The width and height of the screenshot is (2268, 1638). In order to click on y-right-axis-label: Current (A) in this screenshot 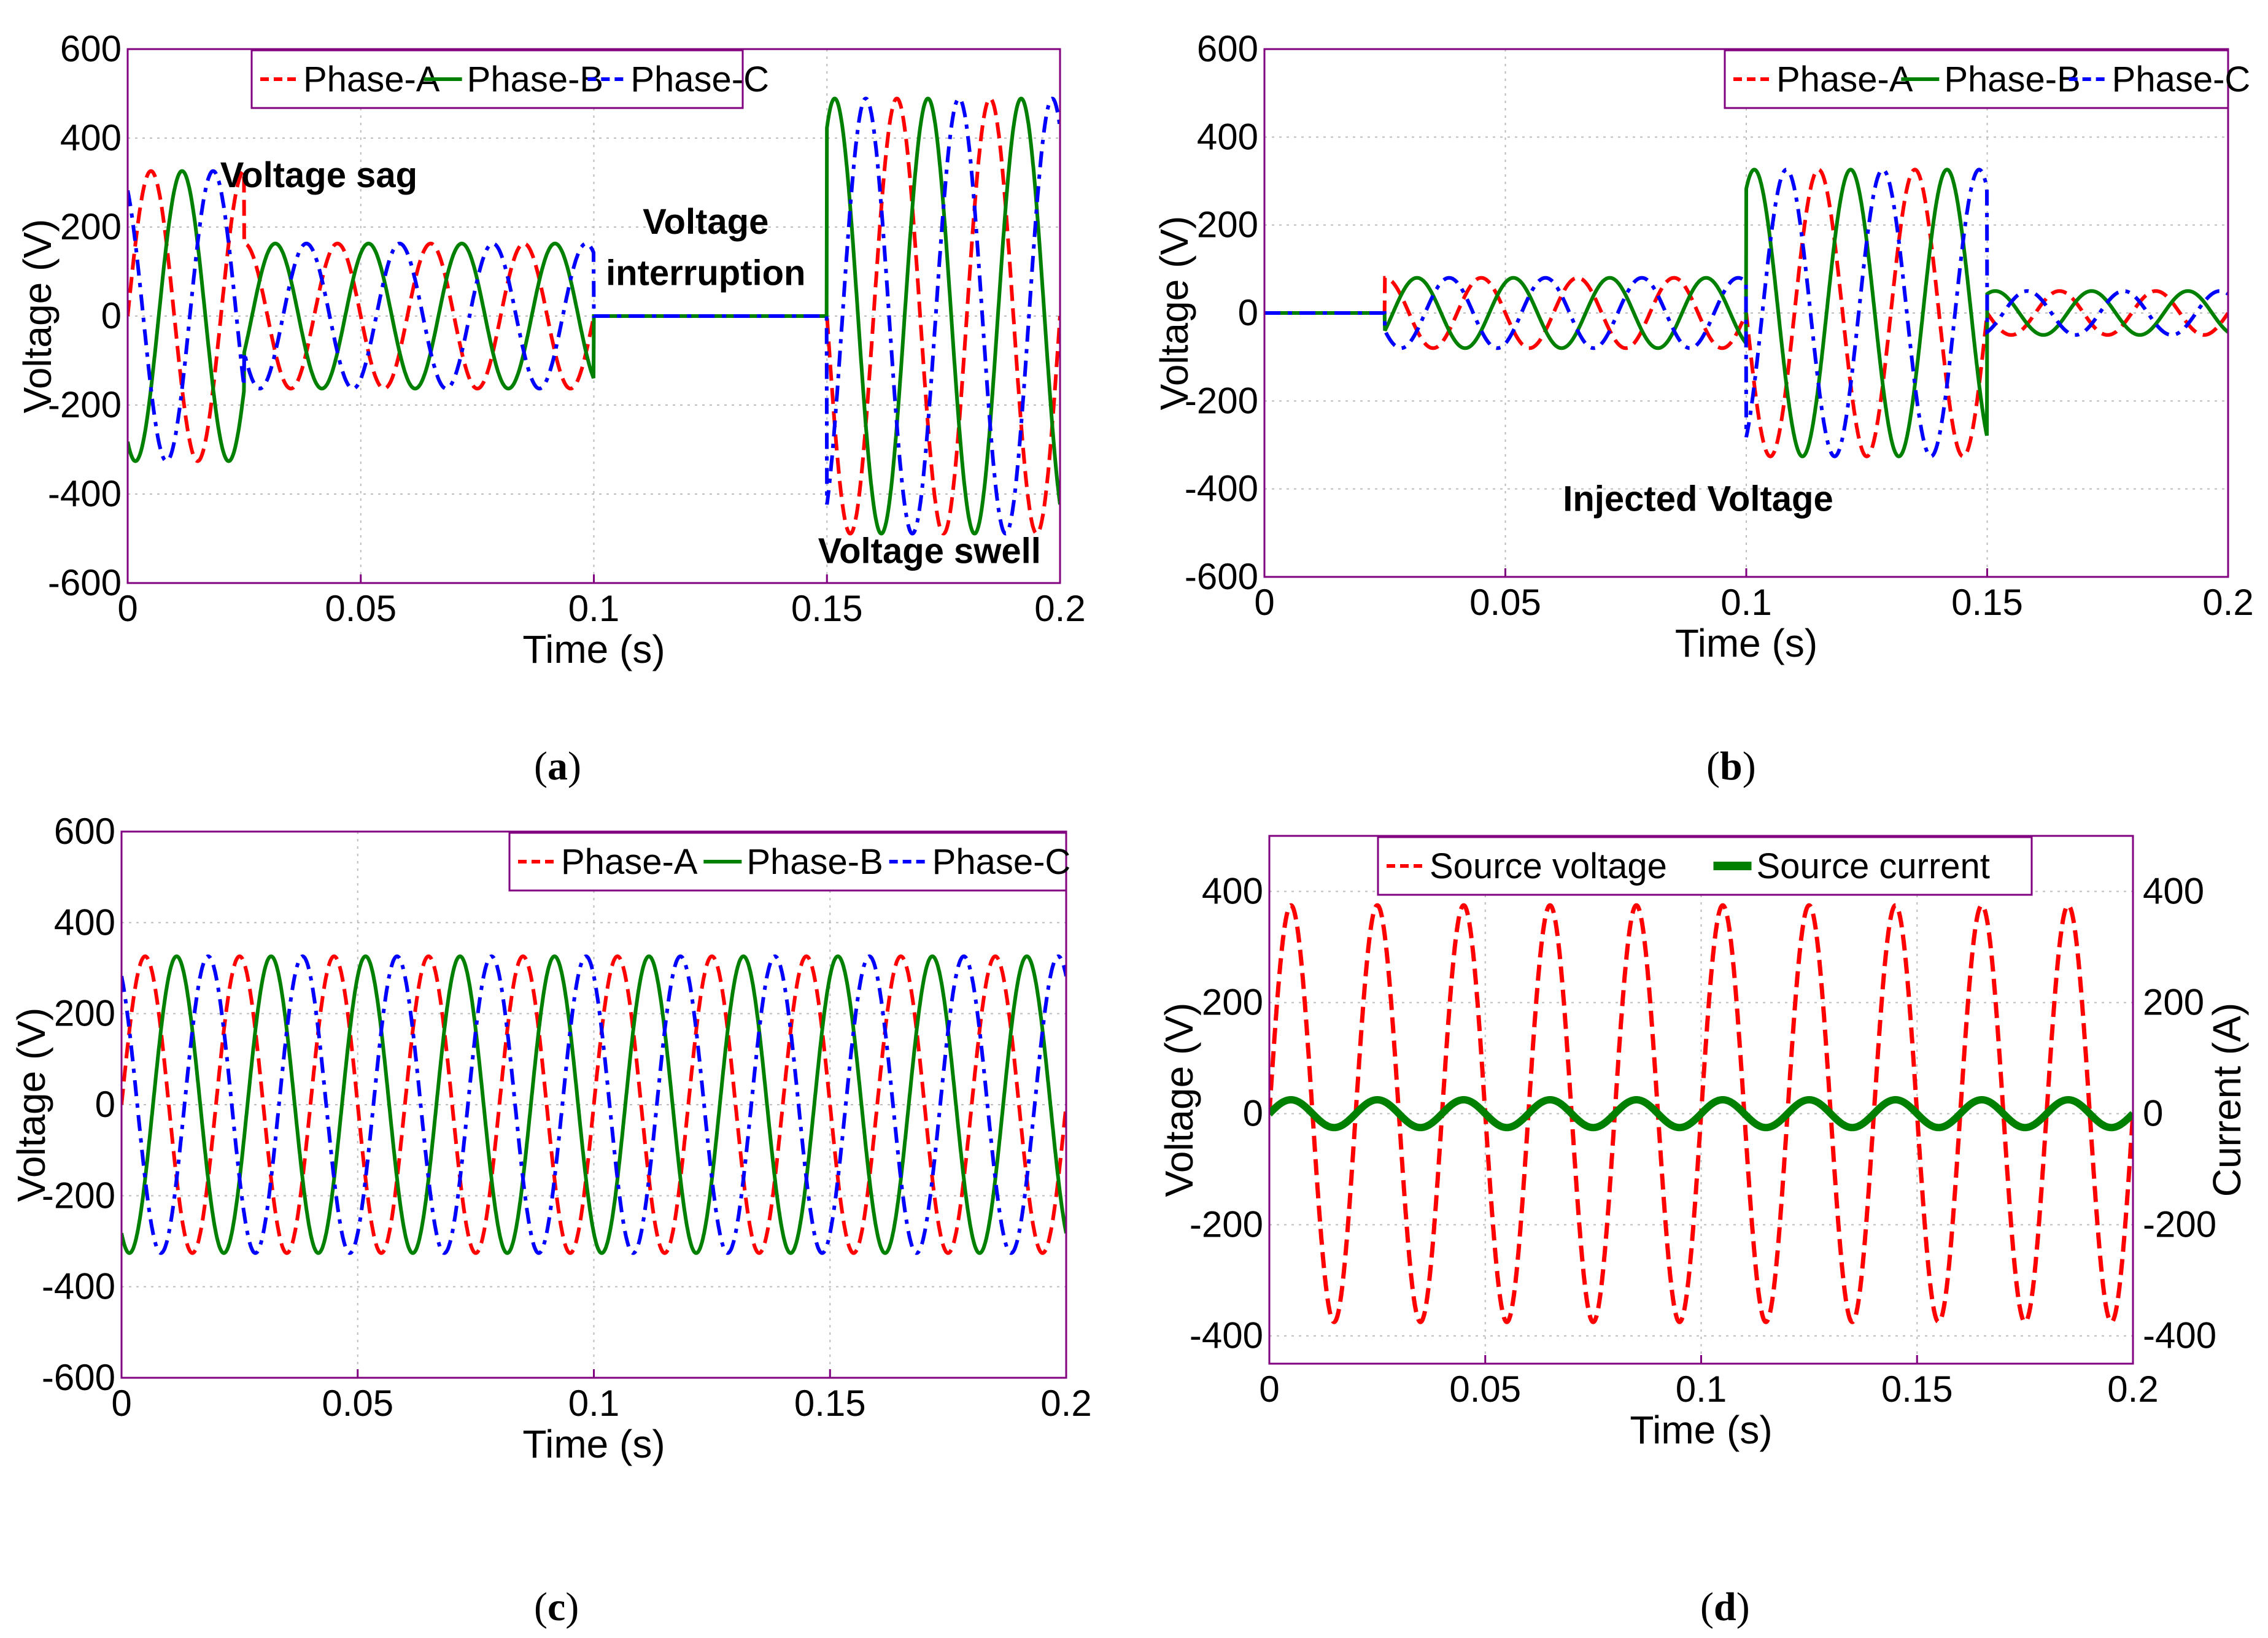, I will do `click(2227, 1100)`.